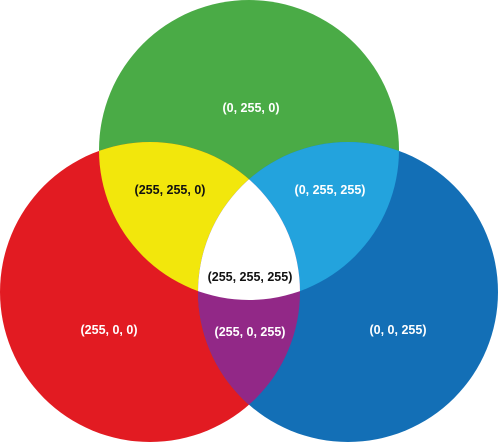  Describe the element at coordinates (251, 108) in the screenshot. I see `label-green: (0, 255, 0)` at that location.